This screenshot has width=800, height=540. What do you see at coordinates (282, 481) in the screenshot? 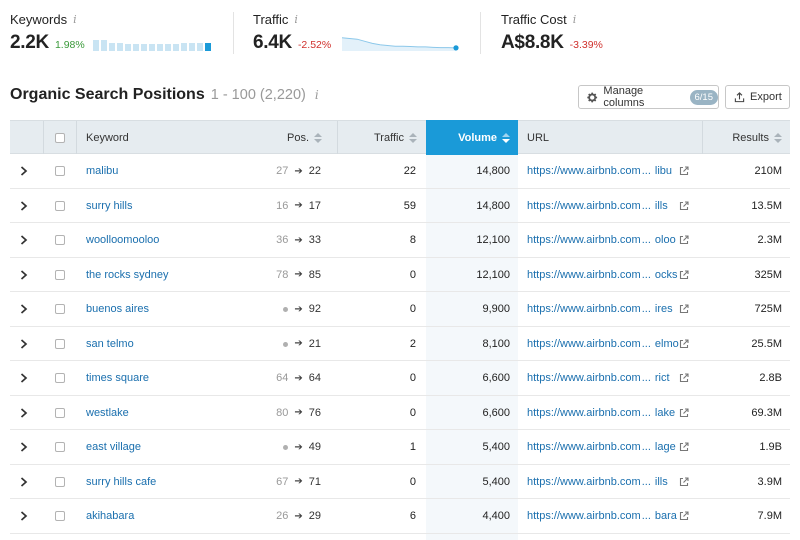
I see `previous-position: 67` at bounding box center [282, 481].